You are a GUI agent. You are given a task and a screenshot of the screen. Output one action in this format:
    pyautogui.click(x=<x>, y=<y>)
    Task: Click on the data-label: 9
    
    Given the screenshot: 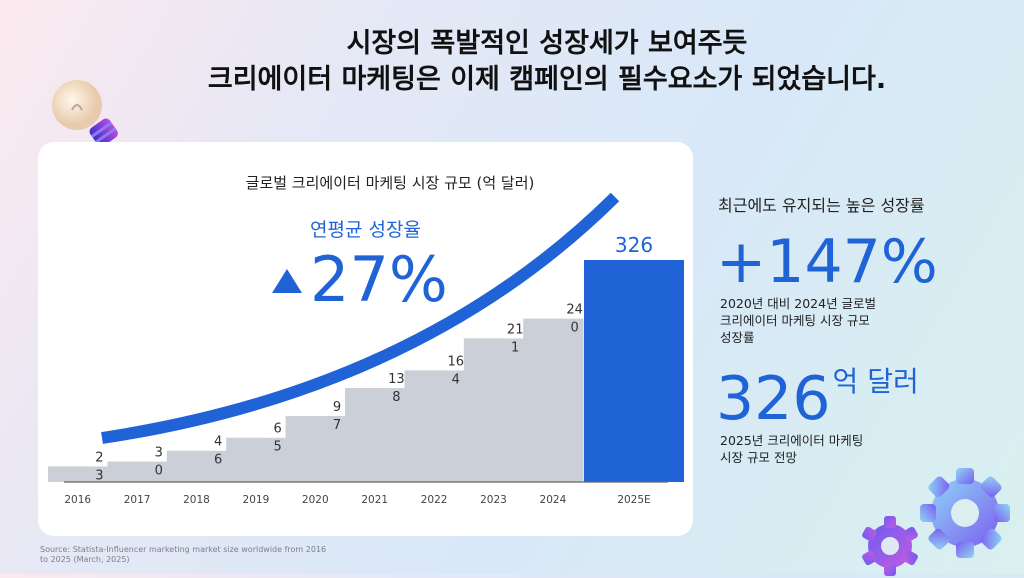 What is the action you would take?
    pyautogui.click(x=337, y=407)
    